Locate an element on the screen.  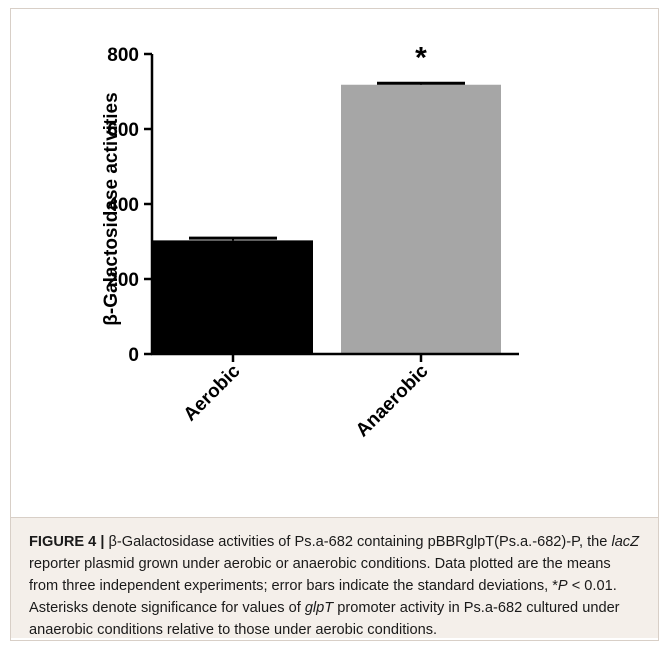
y-axis: 0 200 400 600 800 is located at coordinates (130, 205).